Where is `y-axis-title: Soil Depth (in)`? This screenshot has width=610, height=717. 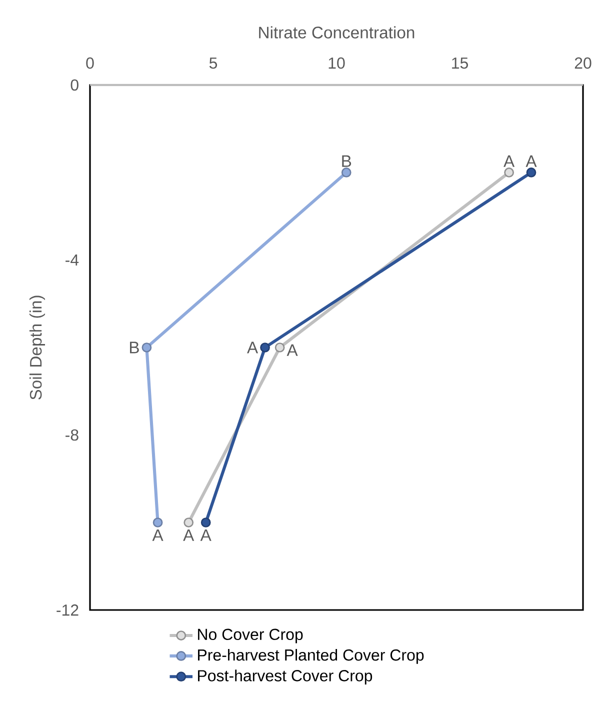
y-axis-title: Soil Depth (in) is located at coordinates (37, 348).